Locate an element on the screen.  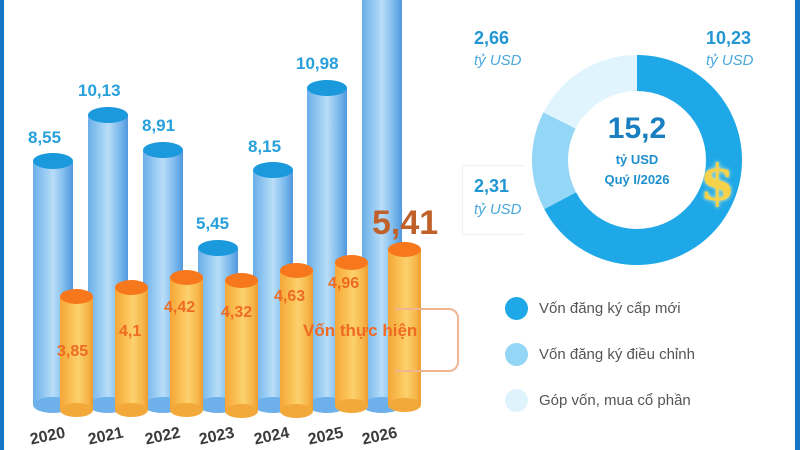
value-label-registered-2024: 8,15 is located at coordinates (265, 146).